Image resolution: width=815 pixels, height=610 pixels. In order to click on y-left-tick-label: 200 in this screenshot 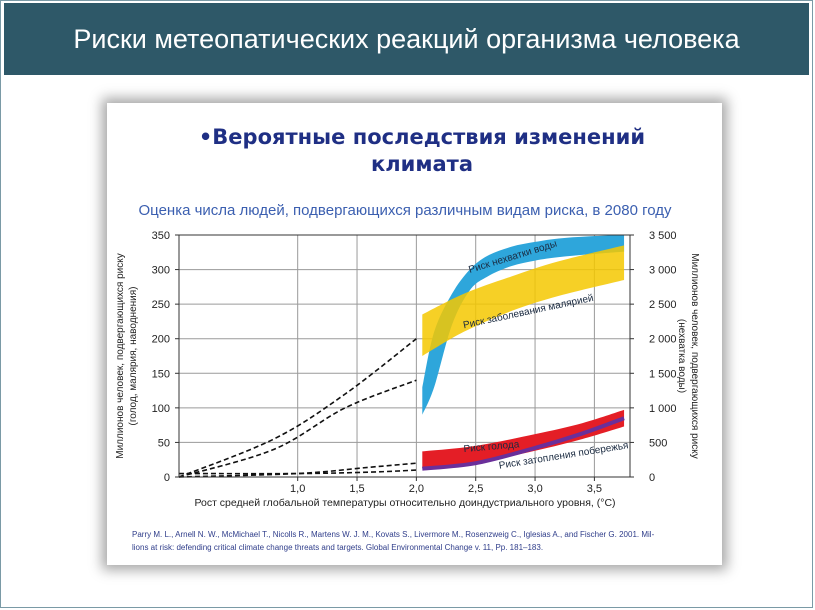, I will do `click(161, 340)`.